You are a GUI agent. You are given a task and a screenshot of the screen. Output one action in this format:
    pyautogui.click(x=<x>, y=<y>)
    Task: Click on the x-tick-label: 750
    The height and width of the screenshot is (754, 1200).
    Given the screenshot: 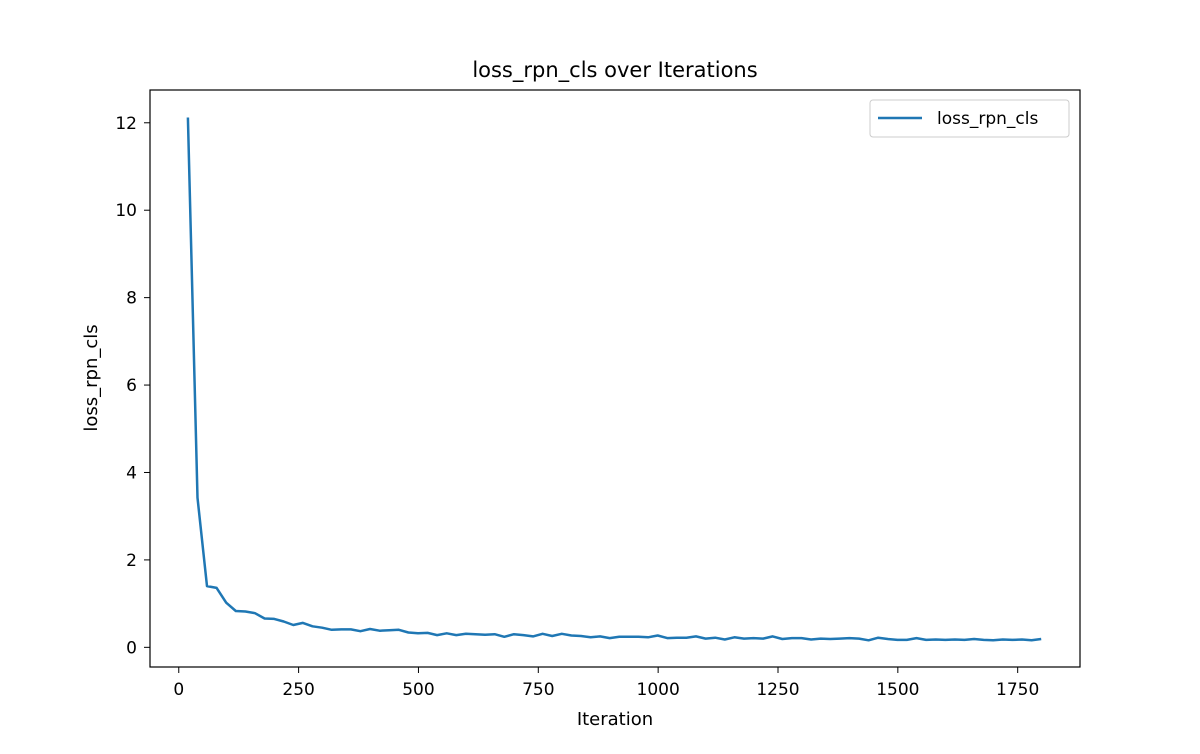 What is the action you would take?
    pyautogui.click(x=538, y=690)
    